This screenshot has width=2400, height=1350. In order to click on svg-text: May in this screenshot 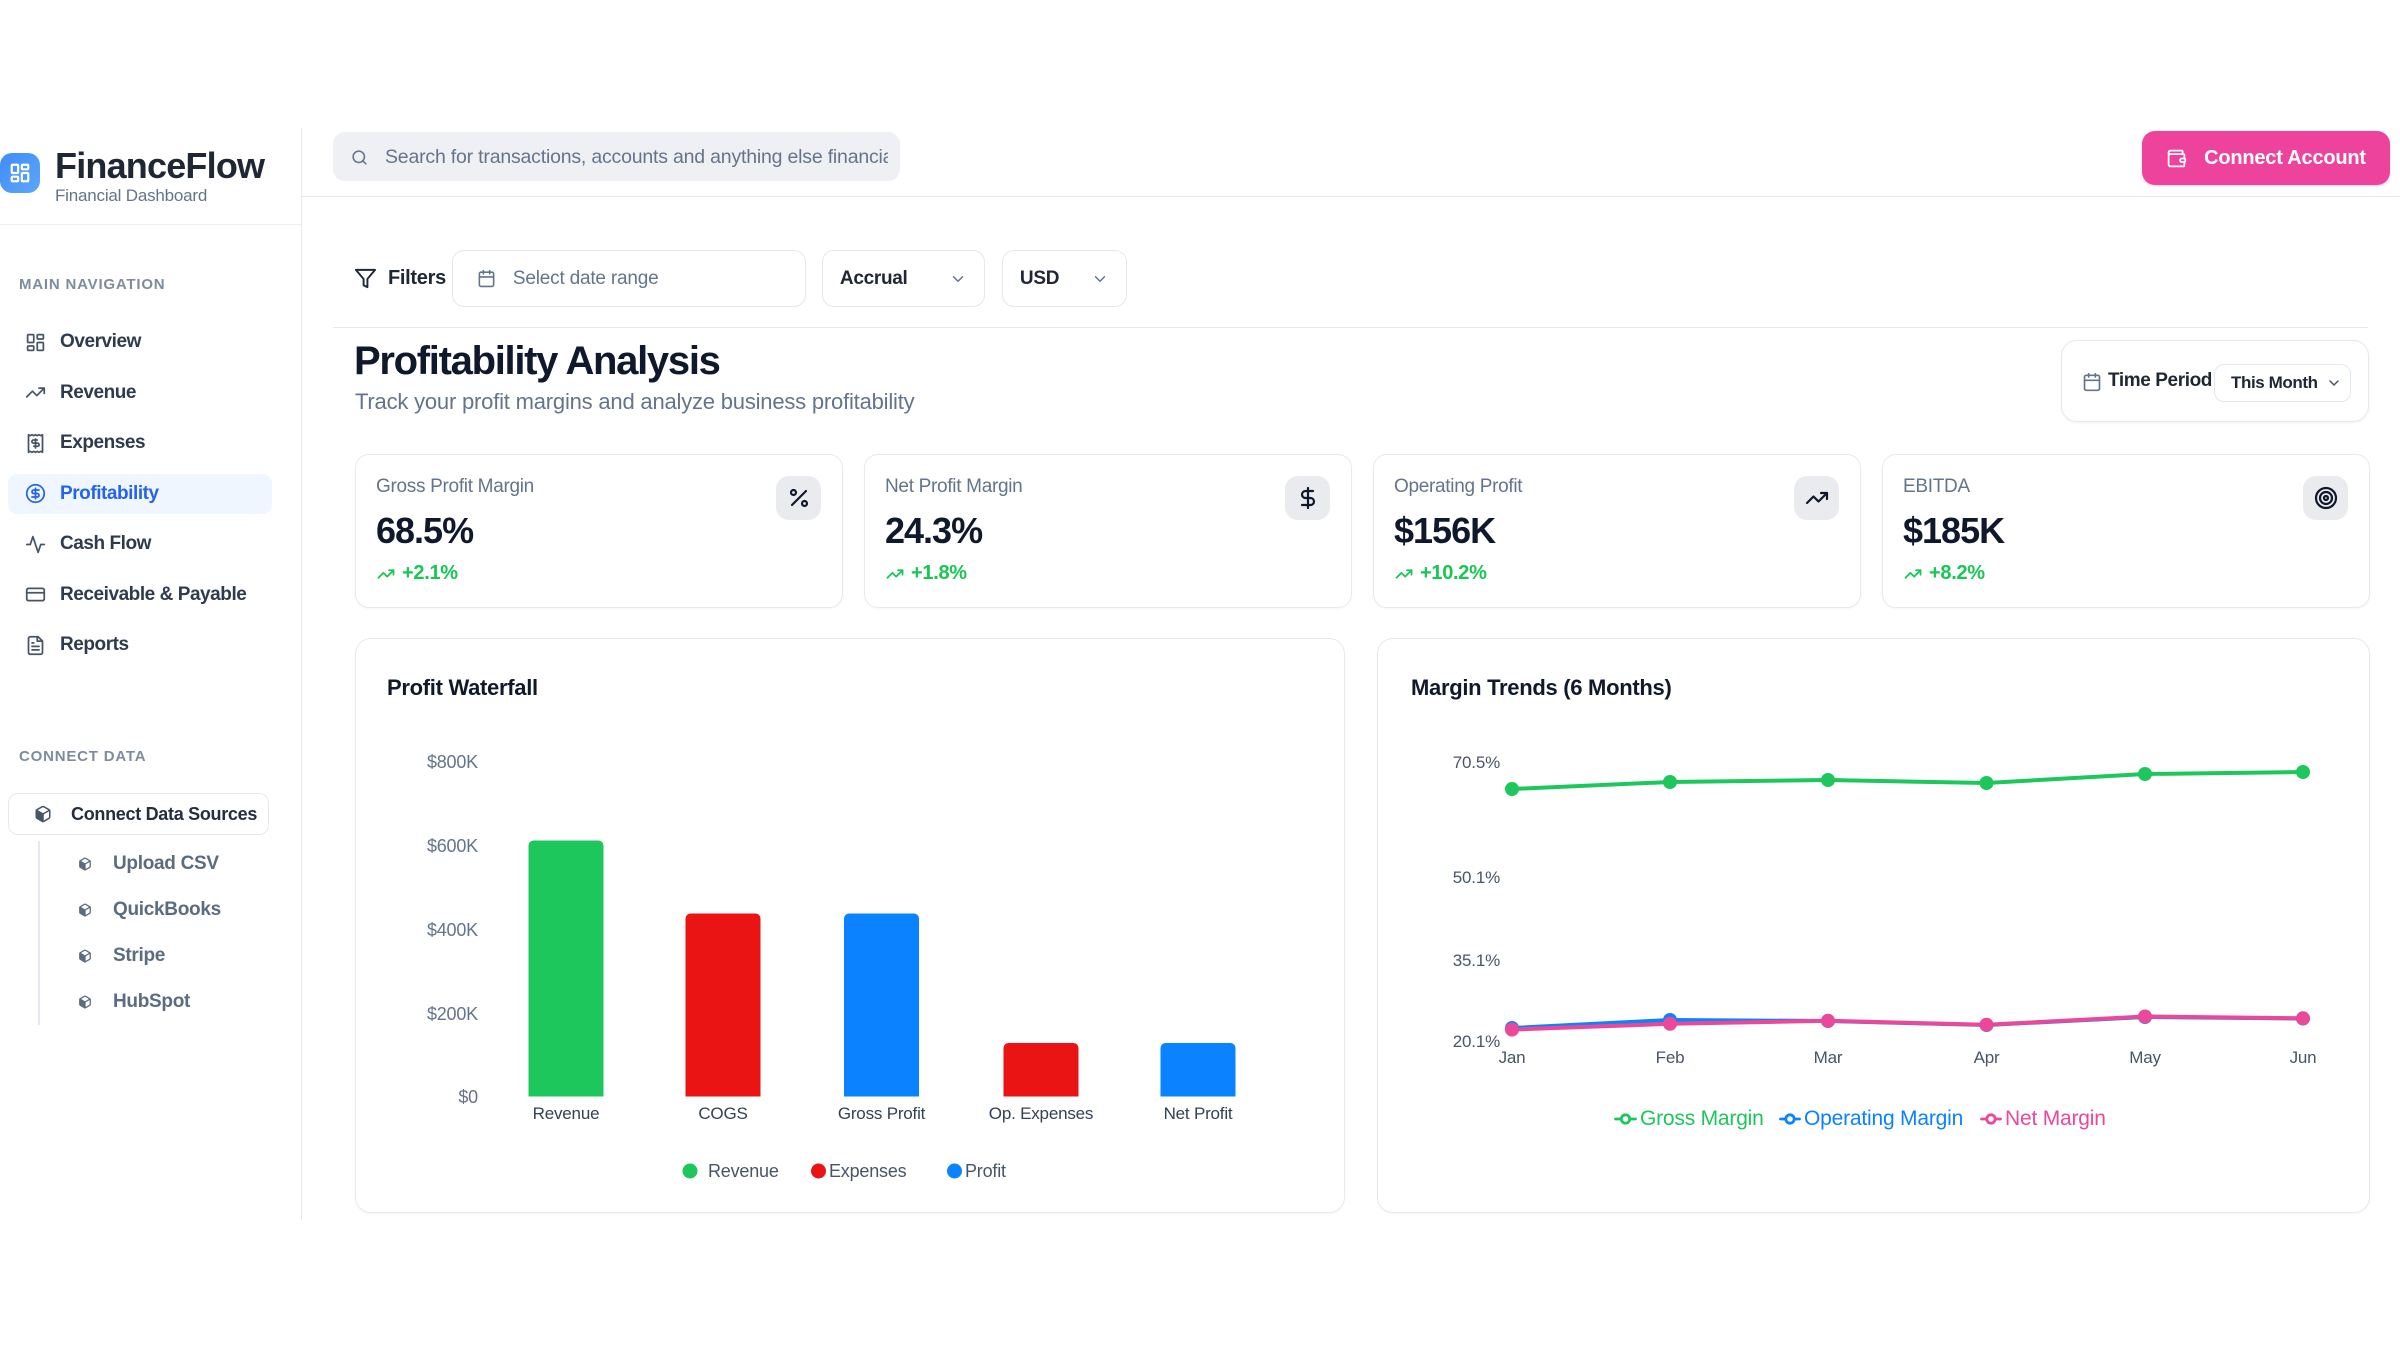, I will do `click(2145, 1057)`.